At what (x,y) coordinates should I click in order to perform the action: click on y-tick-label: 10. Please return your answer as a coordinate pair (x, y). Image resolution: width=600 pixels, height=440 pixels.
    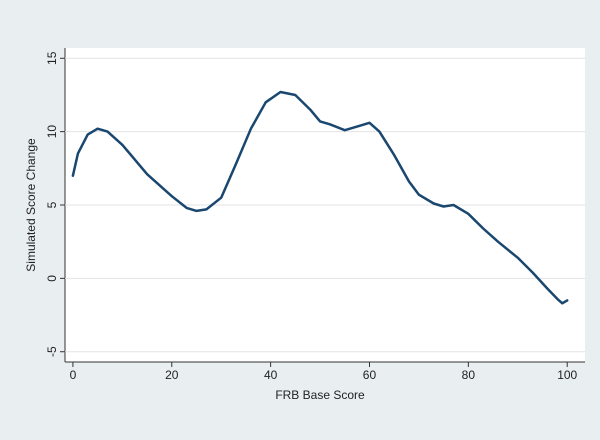
    Looking at the image, I should click on (52, 132).